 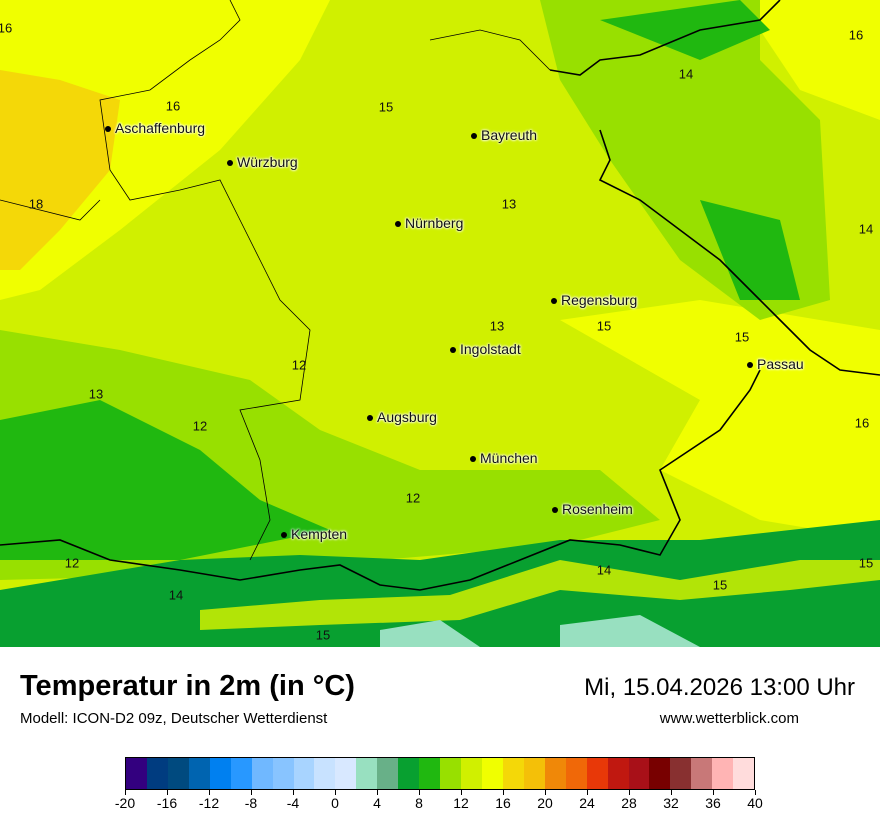 I want to click on city-kempten: Kempten, so click(x=314, y=534).